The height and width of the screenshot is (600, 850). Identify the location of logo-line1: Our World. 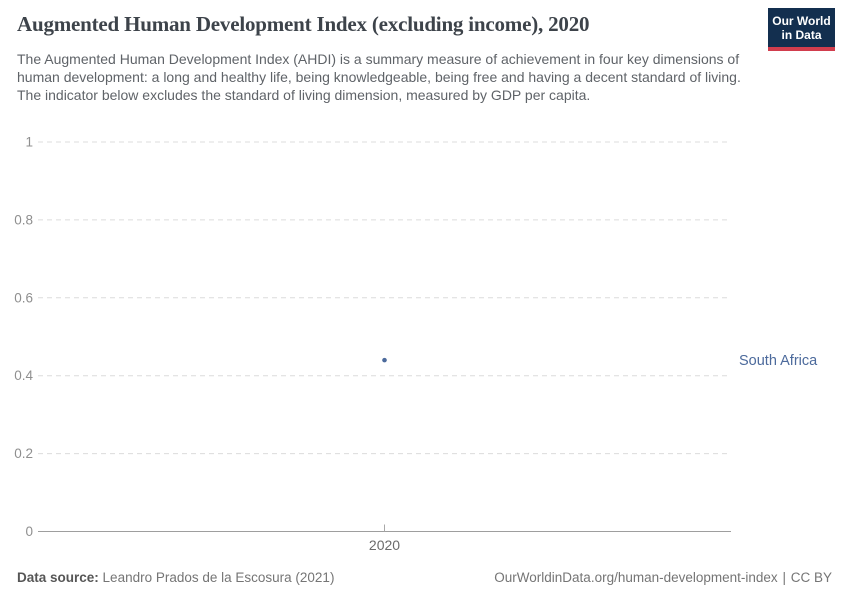
(801, 21).